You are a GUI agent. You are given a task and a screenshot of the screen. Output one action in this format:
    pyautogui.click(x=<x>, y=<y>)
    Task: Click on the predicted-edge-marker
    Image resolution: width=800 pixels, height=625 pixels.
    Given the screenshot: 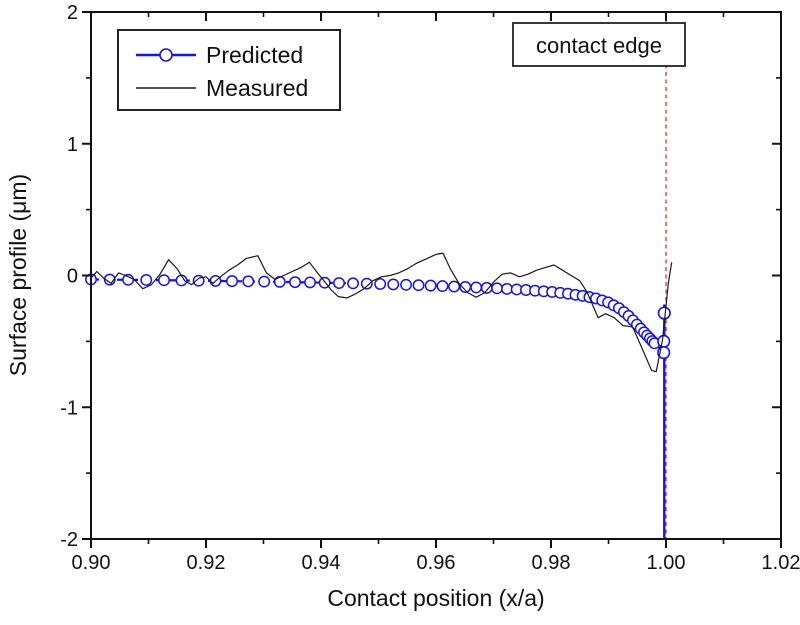 What is the action you would take?
    pyautogui.click(x=664, y=341)
    